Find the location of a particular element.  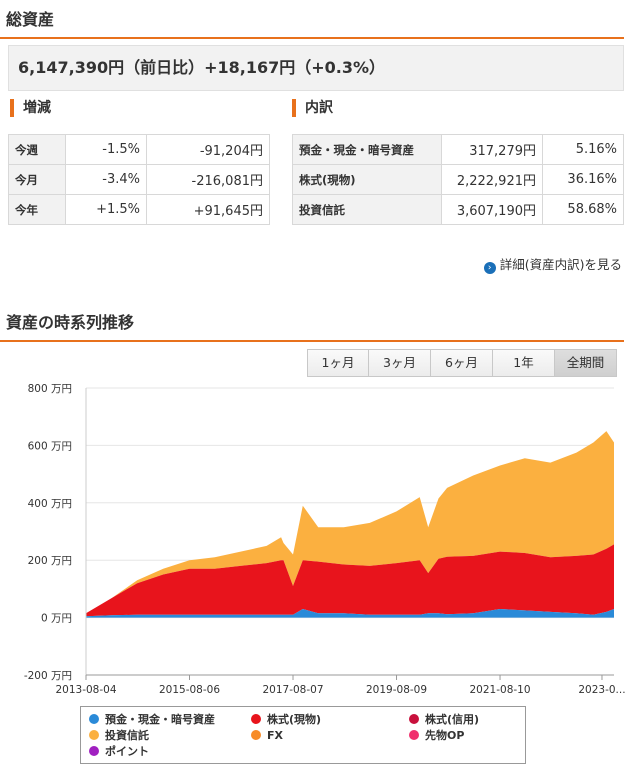

breakdown-row-amount: 2,222,921円 is located at coordinates (492, 179).